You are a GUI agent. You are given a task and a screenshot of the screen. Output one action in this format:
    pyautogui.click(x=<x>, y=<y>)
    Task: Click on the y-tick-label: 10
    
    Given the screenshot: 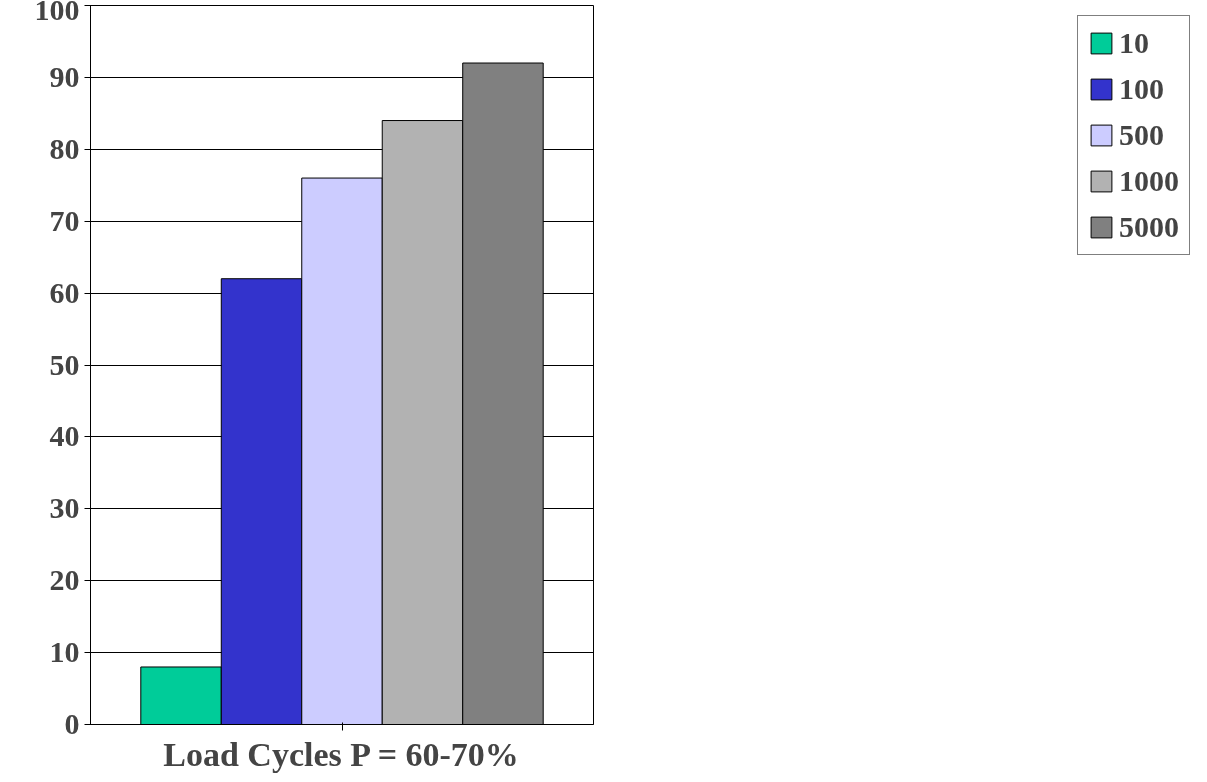 What is the action you would take?
    pyautogui.click(x=64, y=652)
    